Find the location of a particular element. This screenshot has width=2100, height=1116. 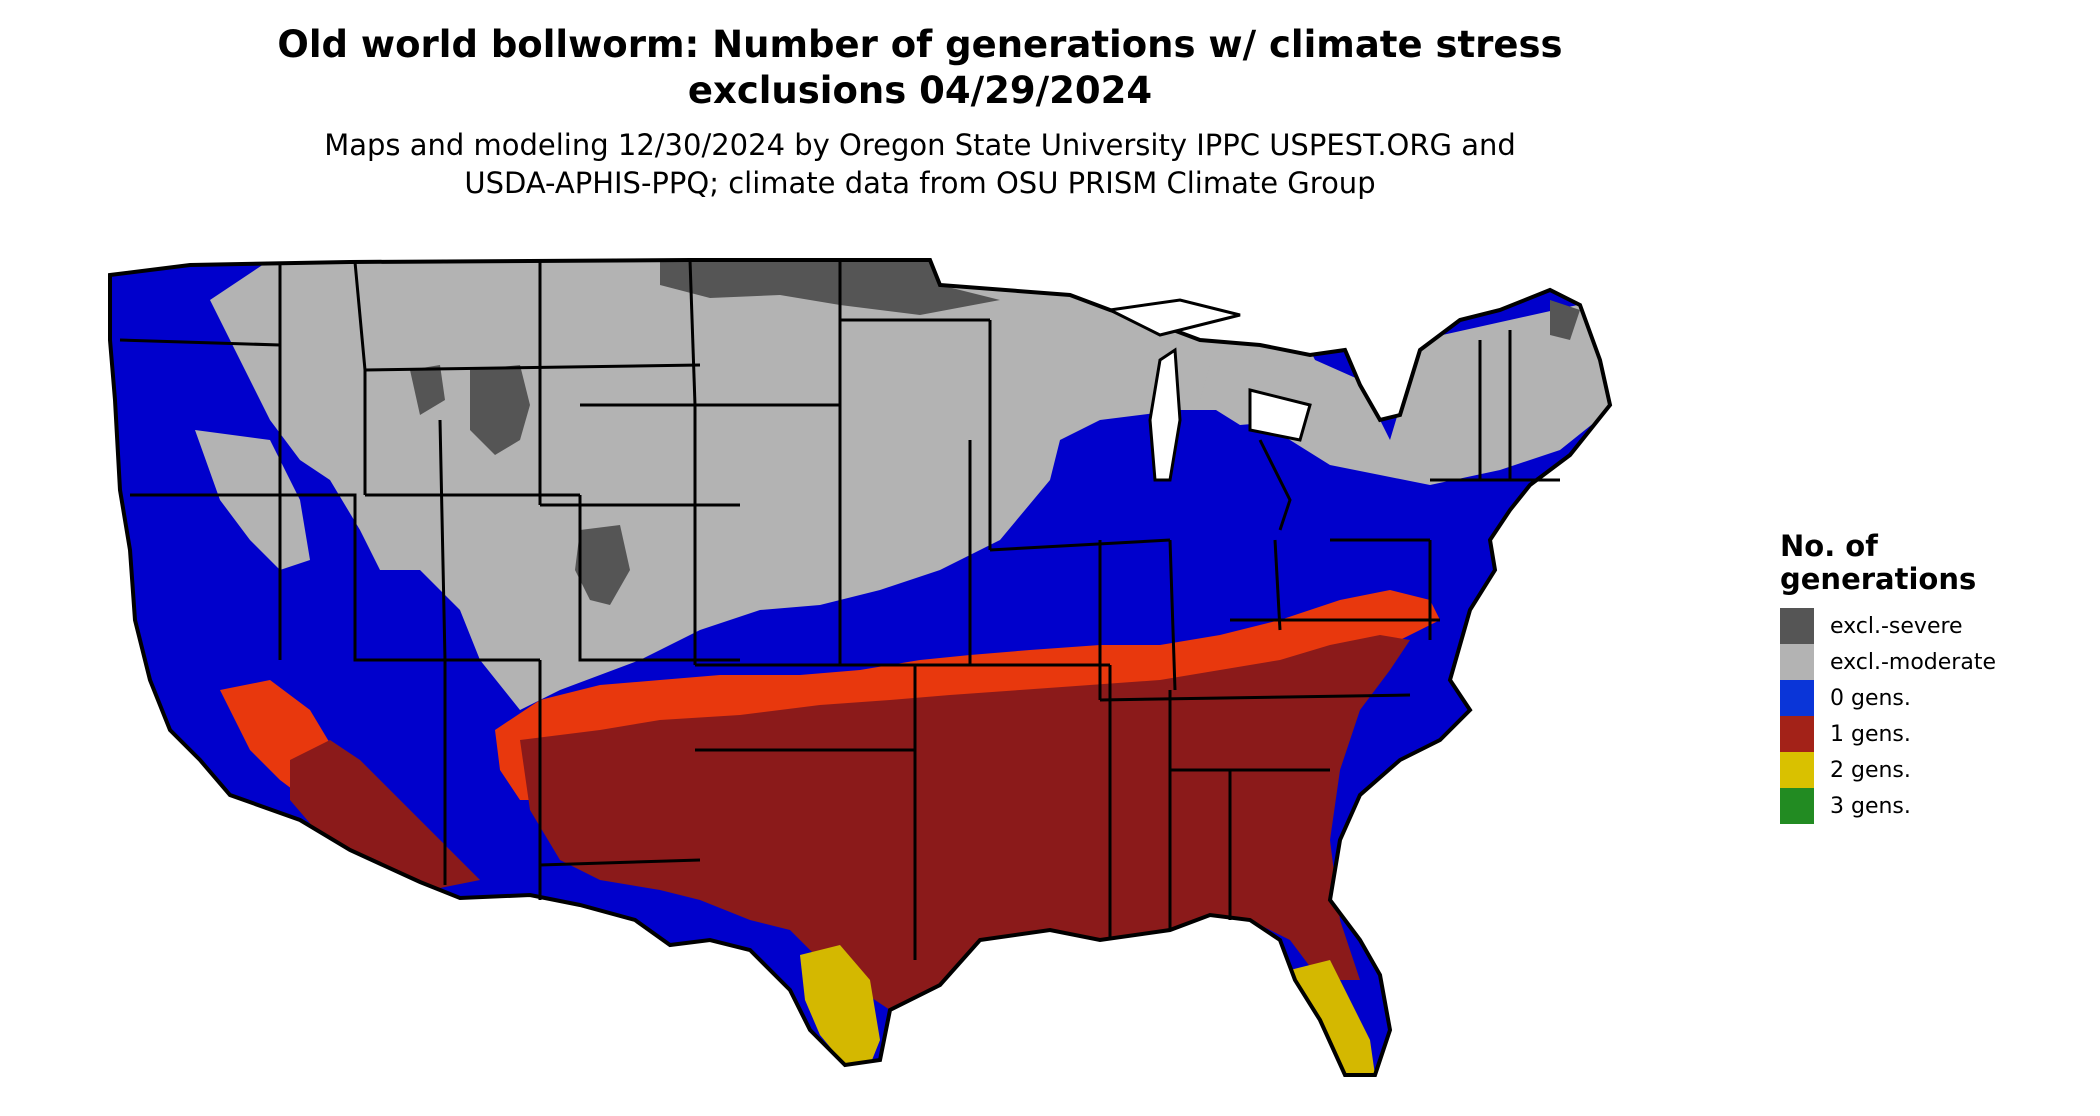

legend-item: 1 gens. is located at coordinates (1935, 734).